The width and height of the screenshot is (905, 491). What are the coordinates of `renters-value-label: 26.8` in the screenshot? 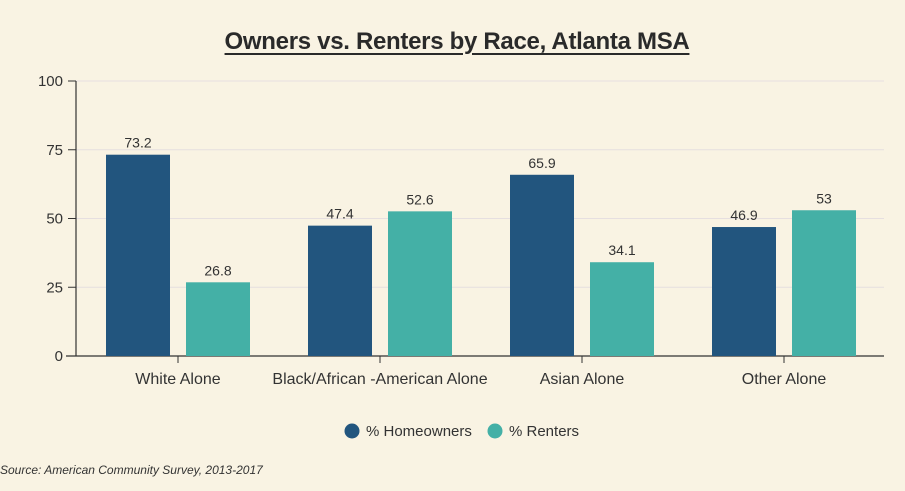 It's located at (217, 270).